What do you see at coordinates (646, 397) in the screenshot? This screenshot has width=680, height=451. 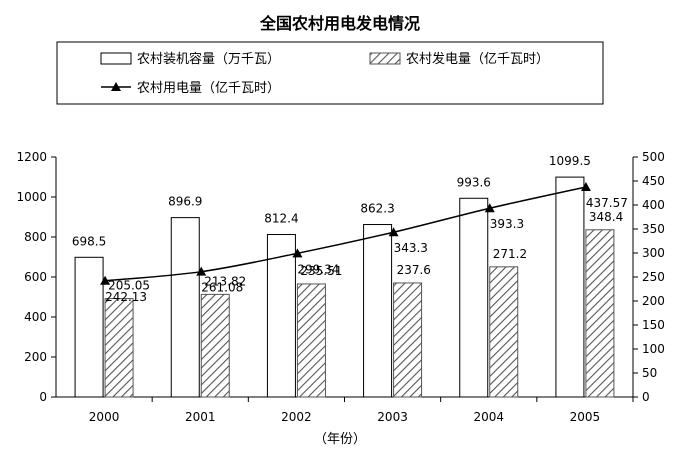 I see `right-tick-label: 0` at bounding box center [646, 397].